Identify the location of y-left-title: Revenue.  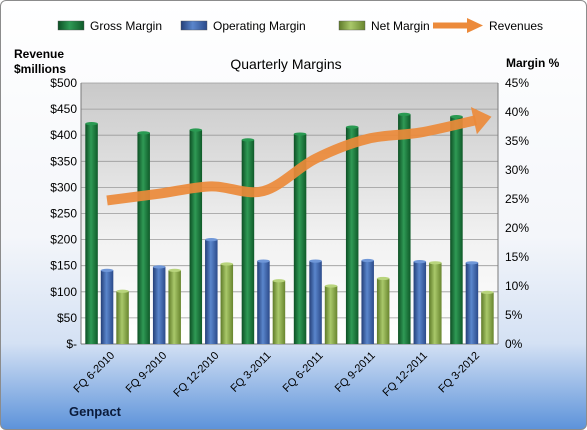
(39, 54).